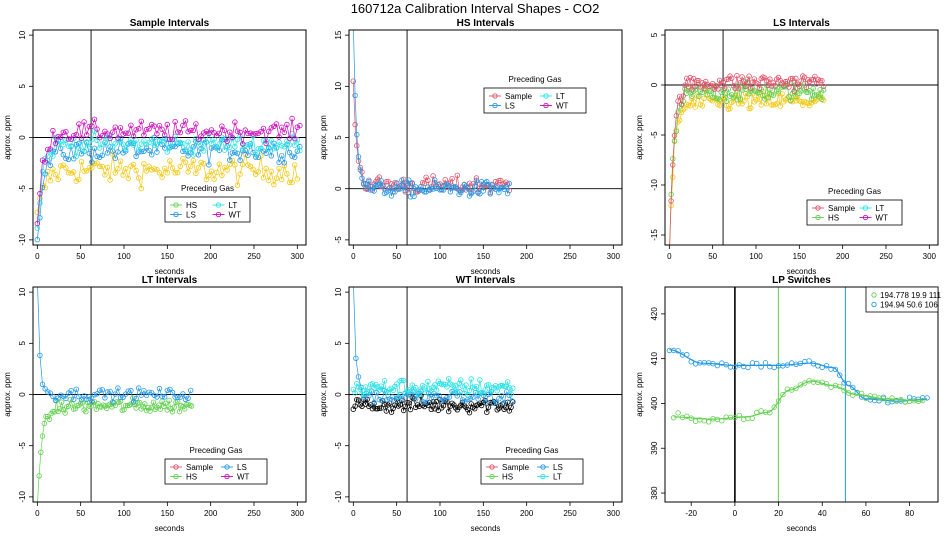 The width and height of the screenshot is (950, 555). What do you see at coordinates (654, 84) in the screenshot?
I see `y-tick-label: 0` at bounding box center [654, 84].